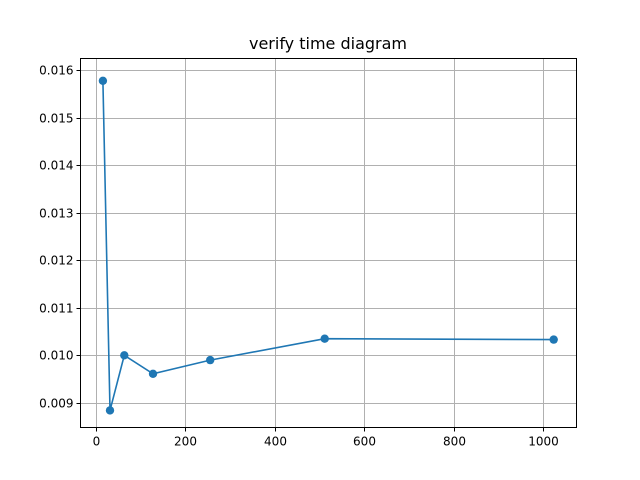 This screenshot has width=640, height=480. Describe the element at coordinates (56, 309) in the screenshot. I see `y-tick-label: 0.011` at that location.